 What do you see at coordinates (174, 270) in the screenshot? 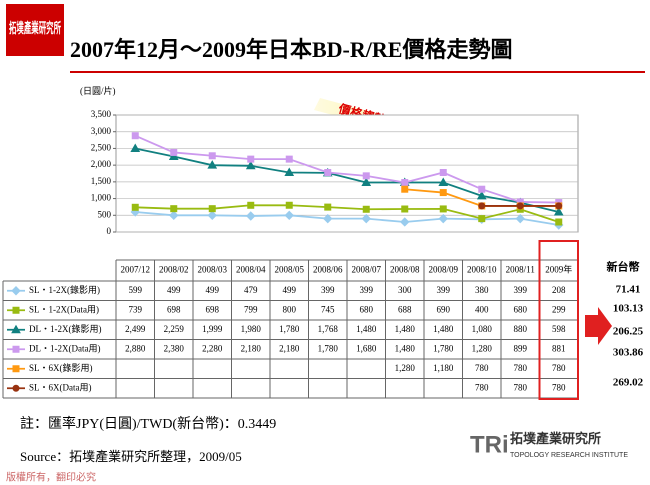
I see `x-tick-label: 2008/02` at bounding box center [174, 270].